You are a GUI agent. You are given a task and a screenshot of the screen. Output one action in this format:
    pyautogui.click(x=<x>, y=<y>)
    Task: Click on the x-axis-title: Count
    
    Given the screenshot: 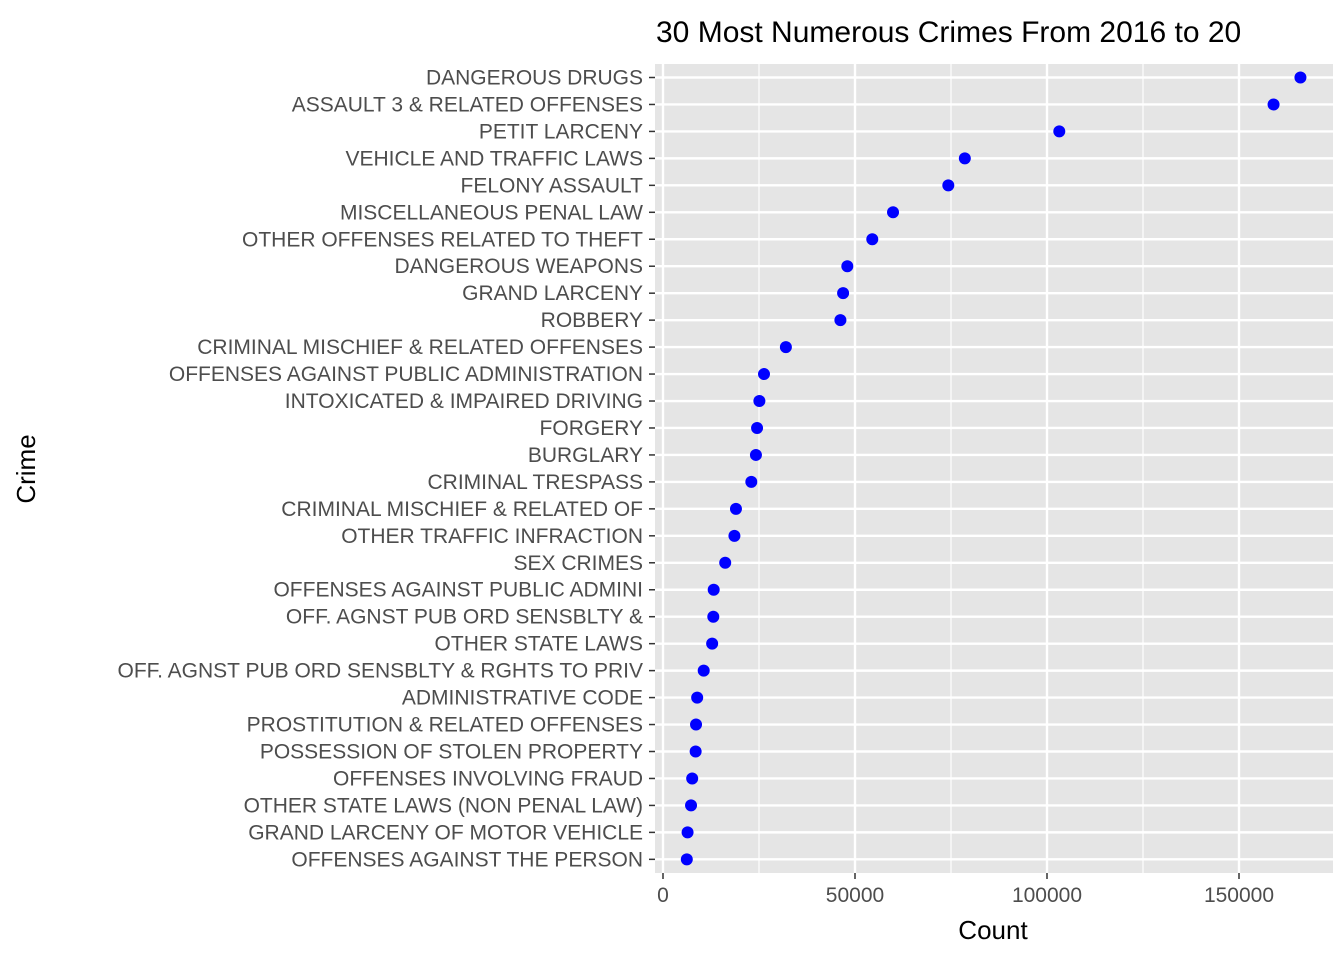 What is the action you would take?
    pyautogui.click(x=993, y=930)
    